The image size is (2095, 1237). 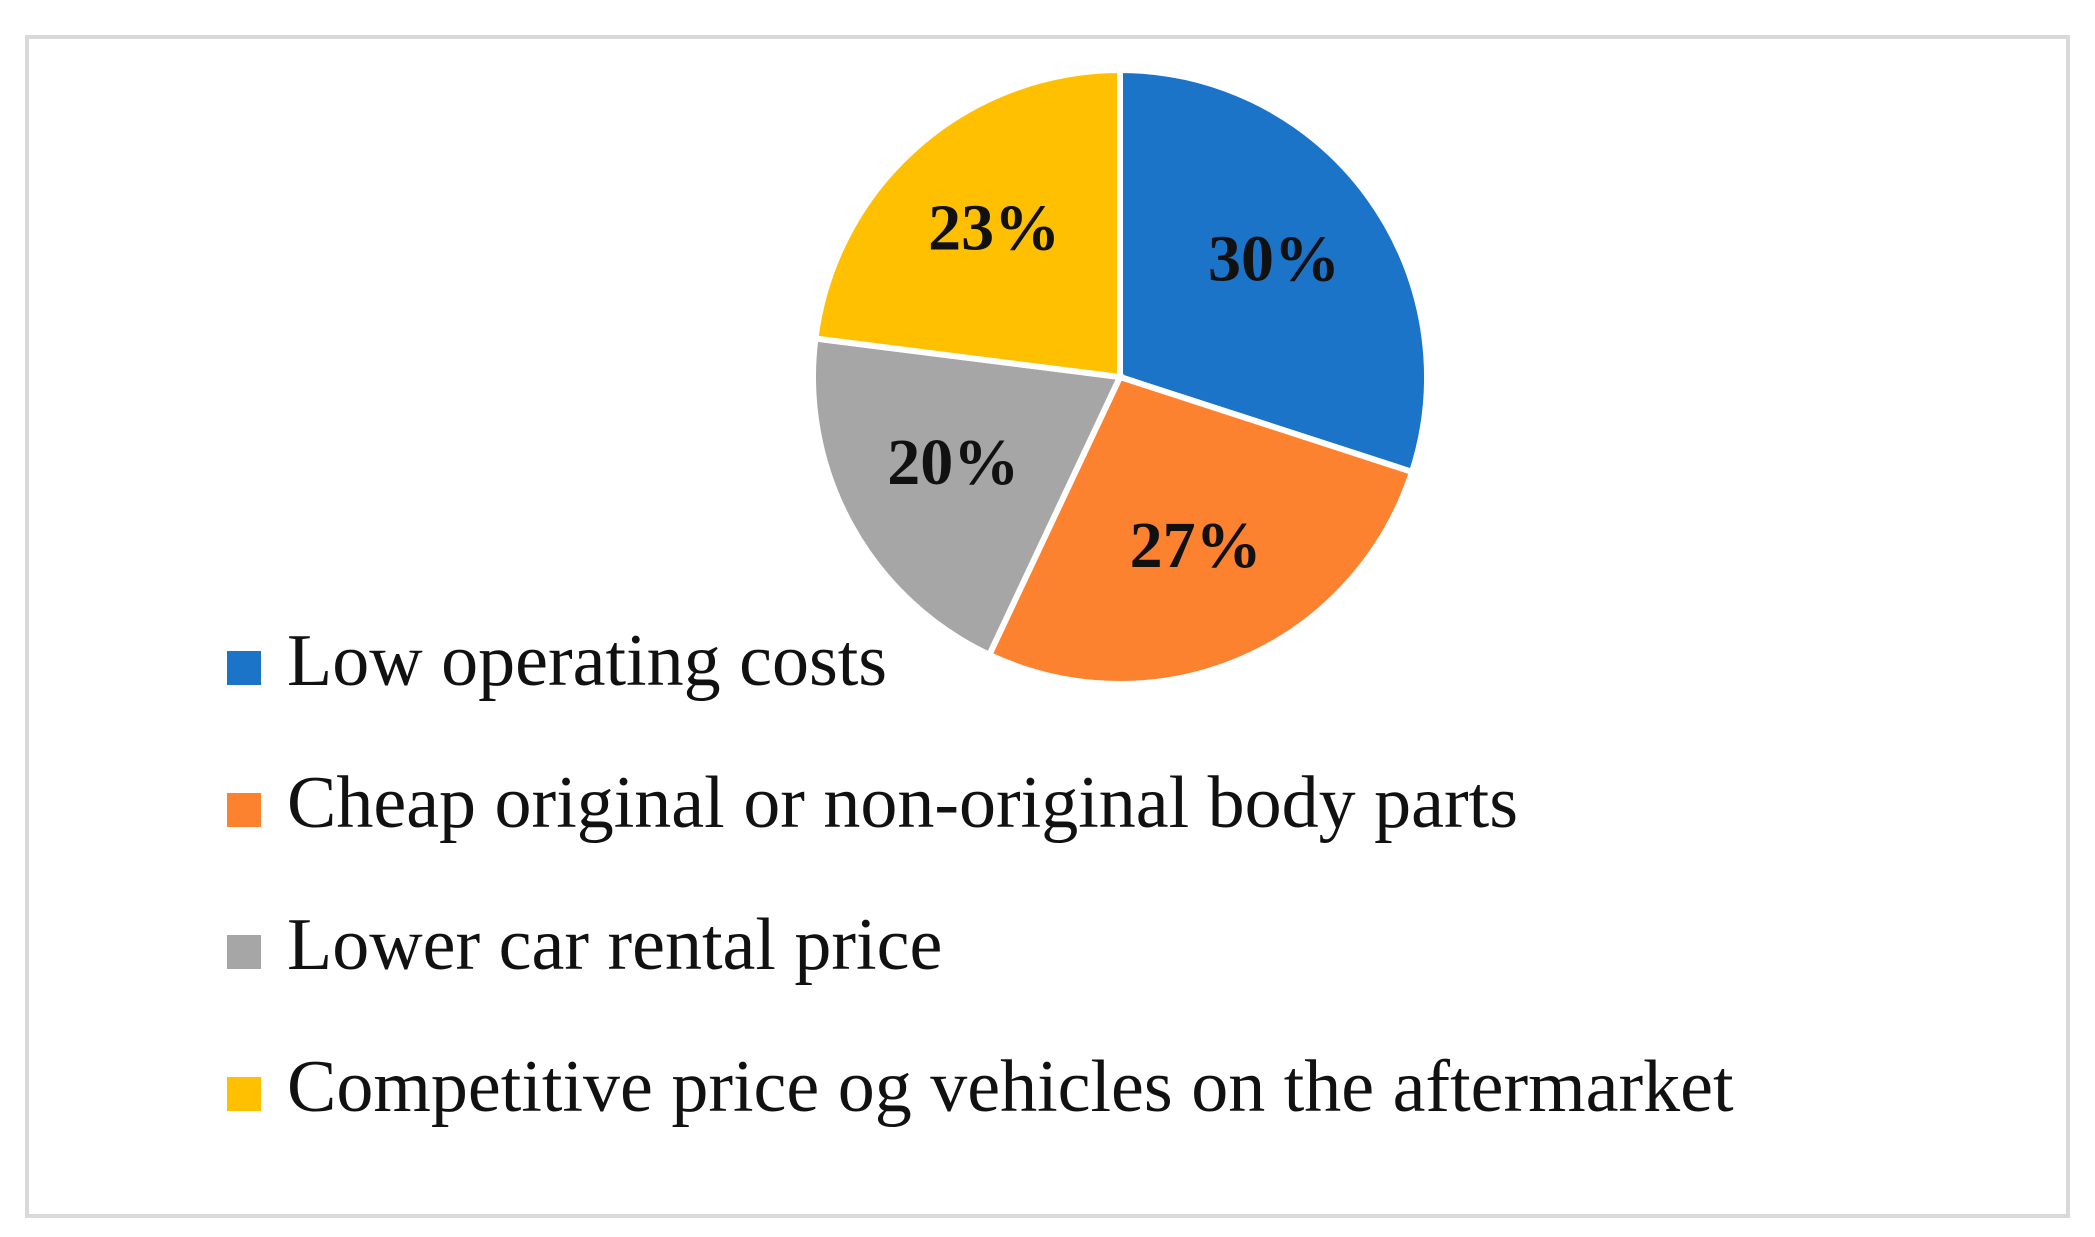 What do you see at coordinates (1274, 258) in the screenshot?
I see `value-label: 30%` at bounding box center [1274, 258].